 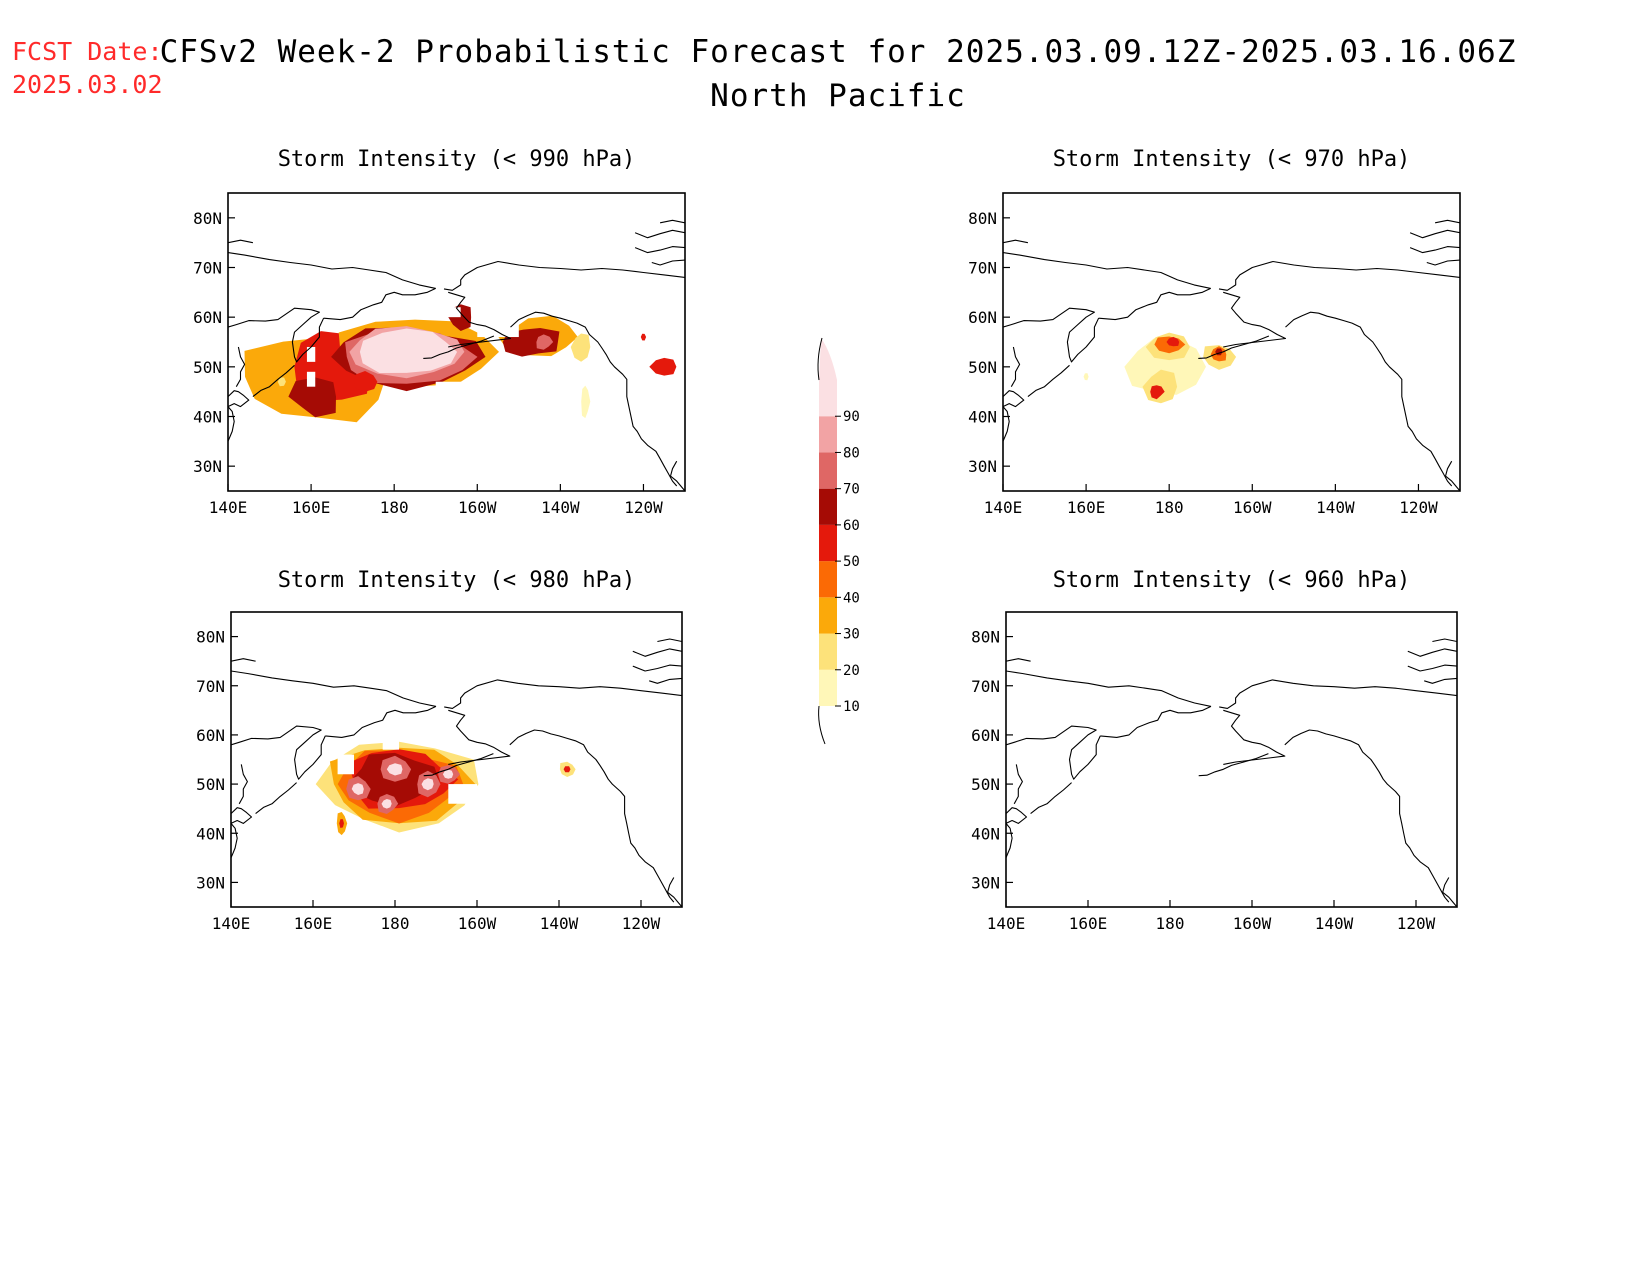 I want to click on fcst-date-value: 2025.03.02, so click(x=87, y=84).